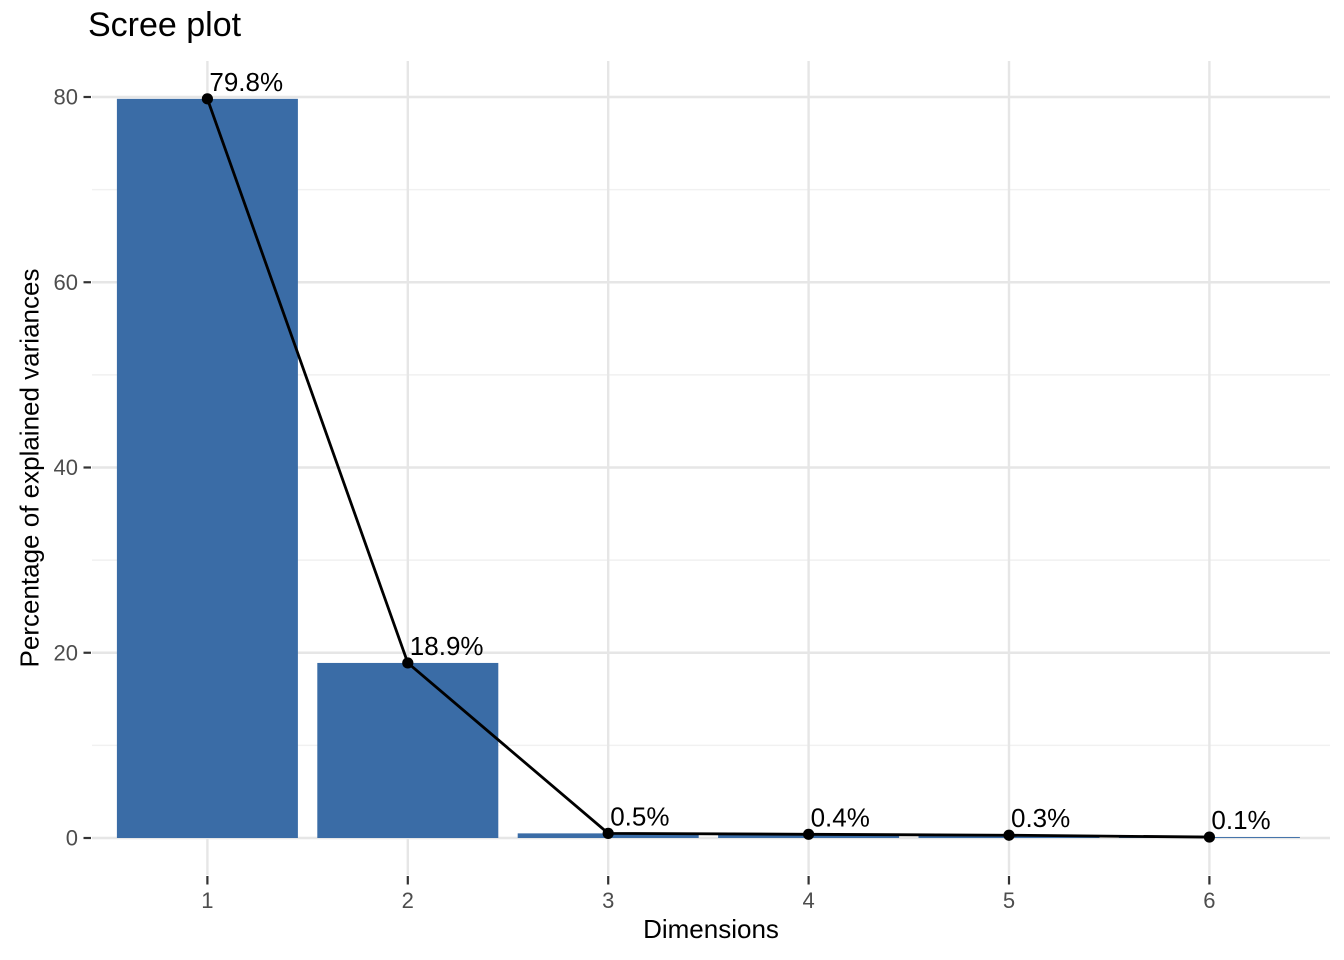  Describe the element at coordinates (72, 838) in the screenshot. I see `y-tick-label: 0` at that location.